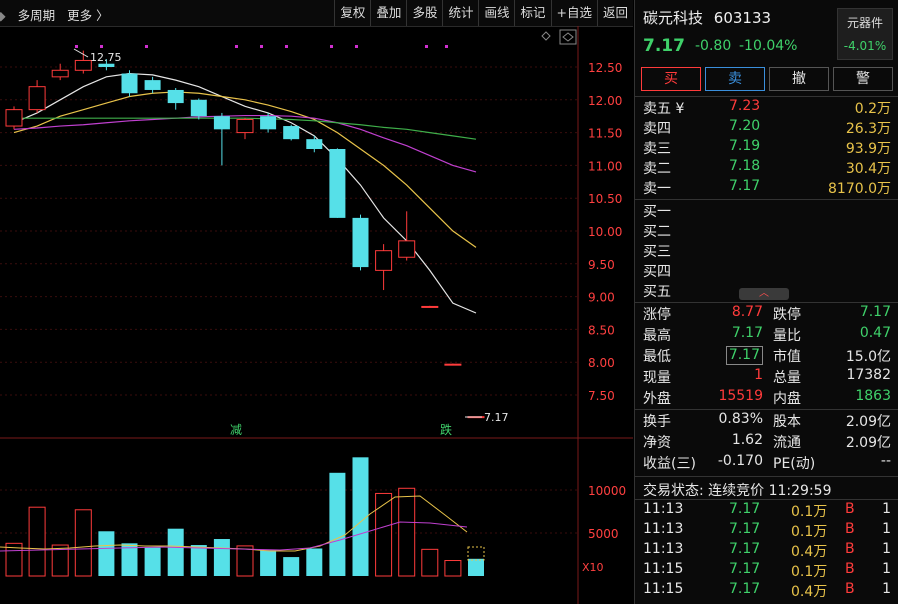 This screenshot has width=898, height=604. Describe the element at coordinates (865, 34) in the screenshot. I see `sector-card: 元器件 -4.01%` at that location.